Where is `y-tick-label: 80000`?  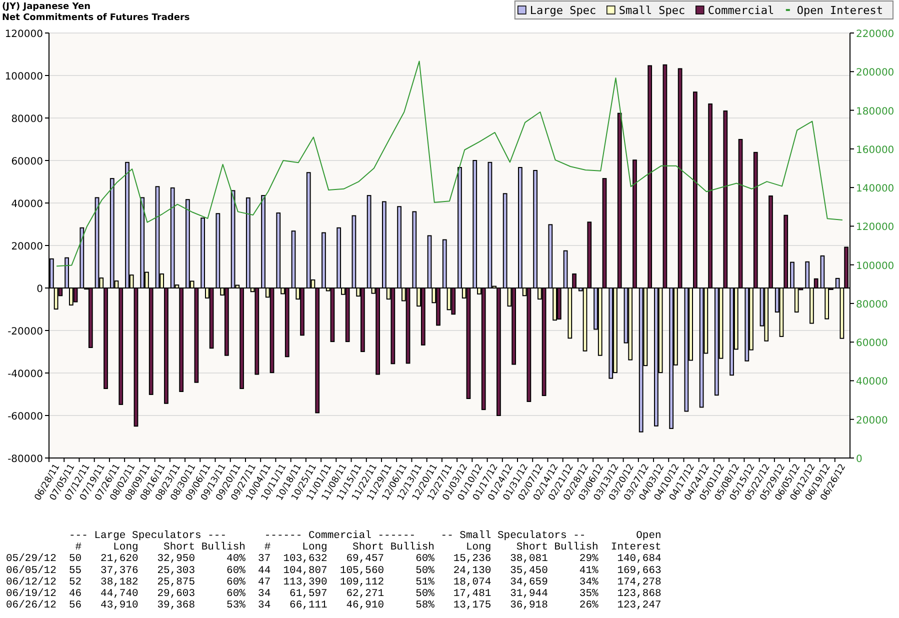 y-tick-label: 80000 is located at coordinates (27, 119).